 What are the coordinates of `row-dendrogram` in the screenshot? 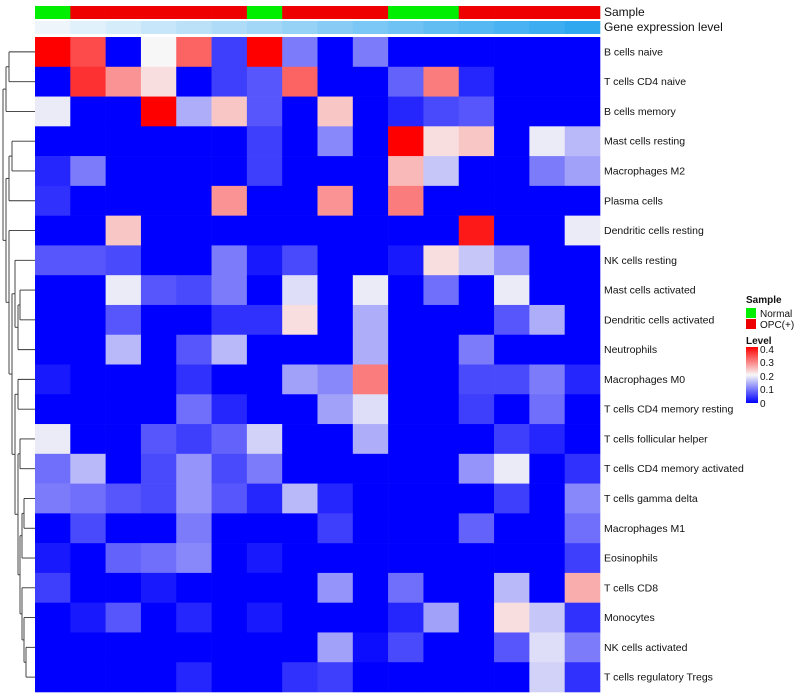 It's located at (18, 364).